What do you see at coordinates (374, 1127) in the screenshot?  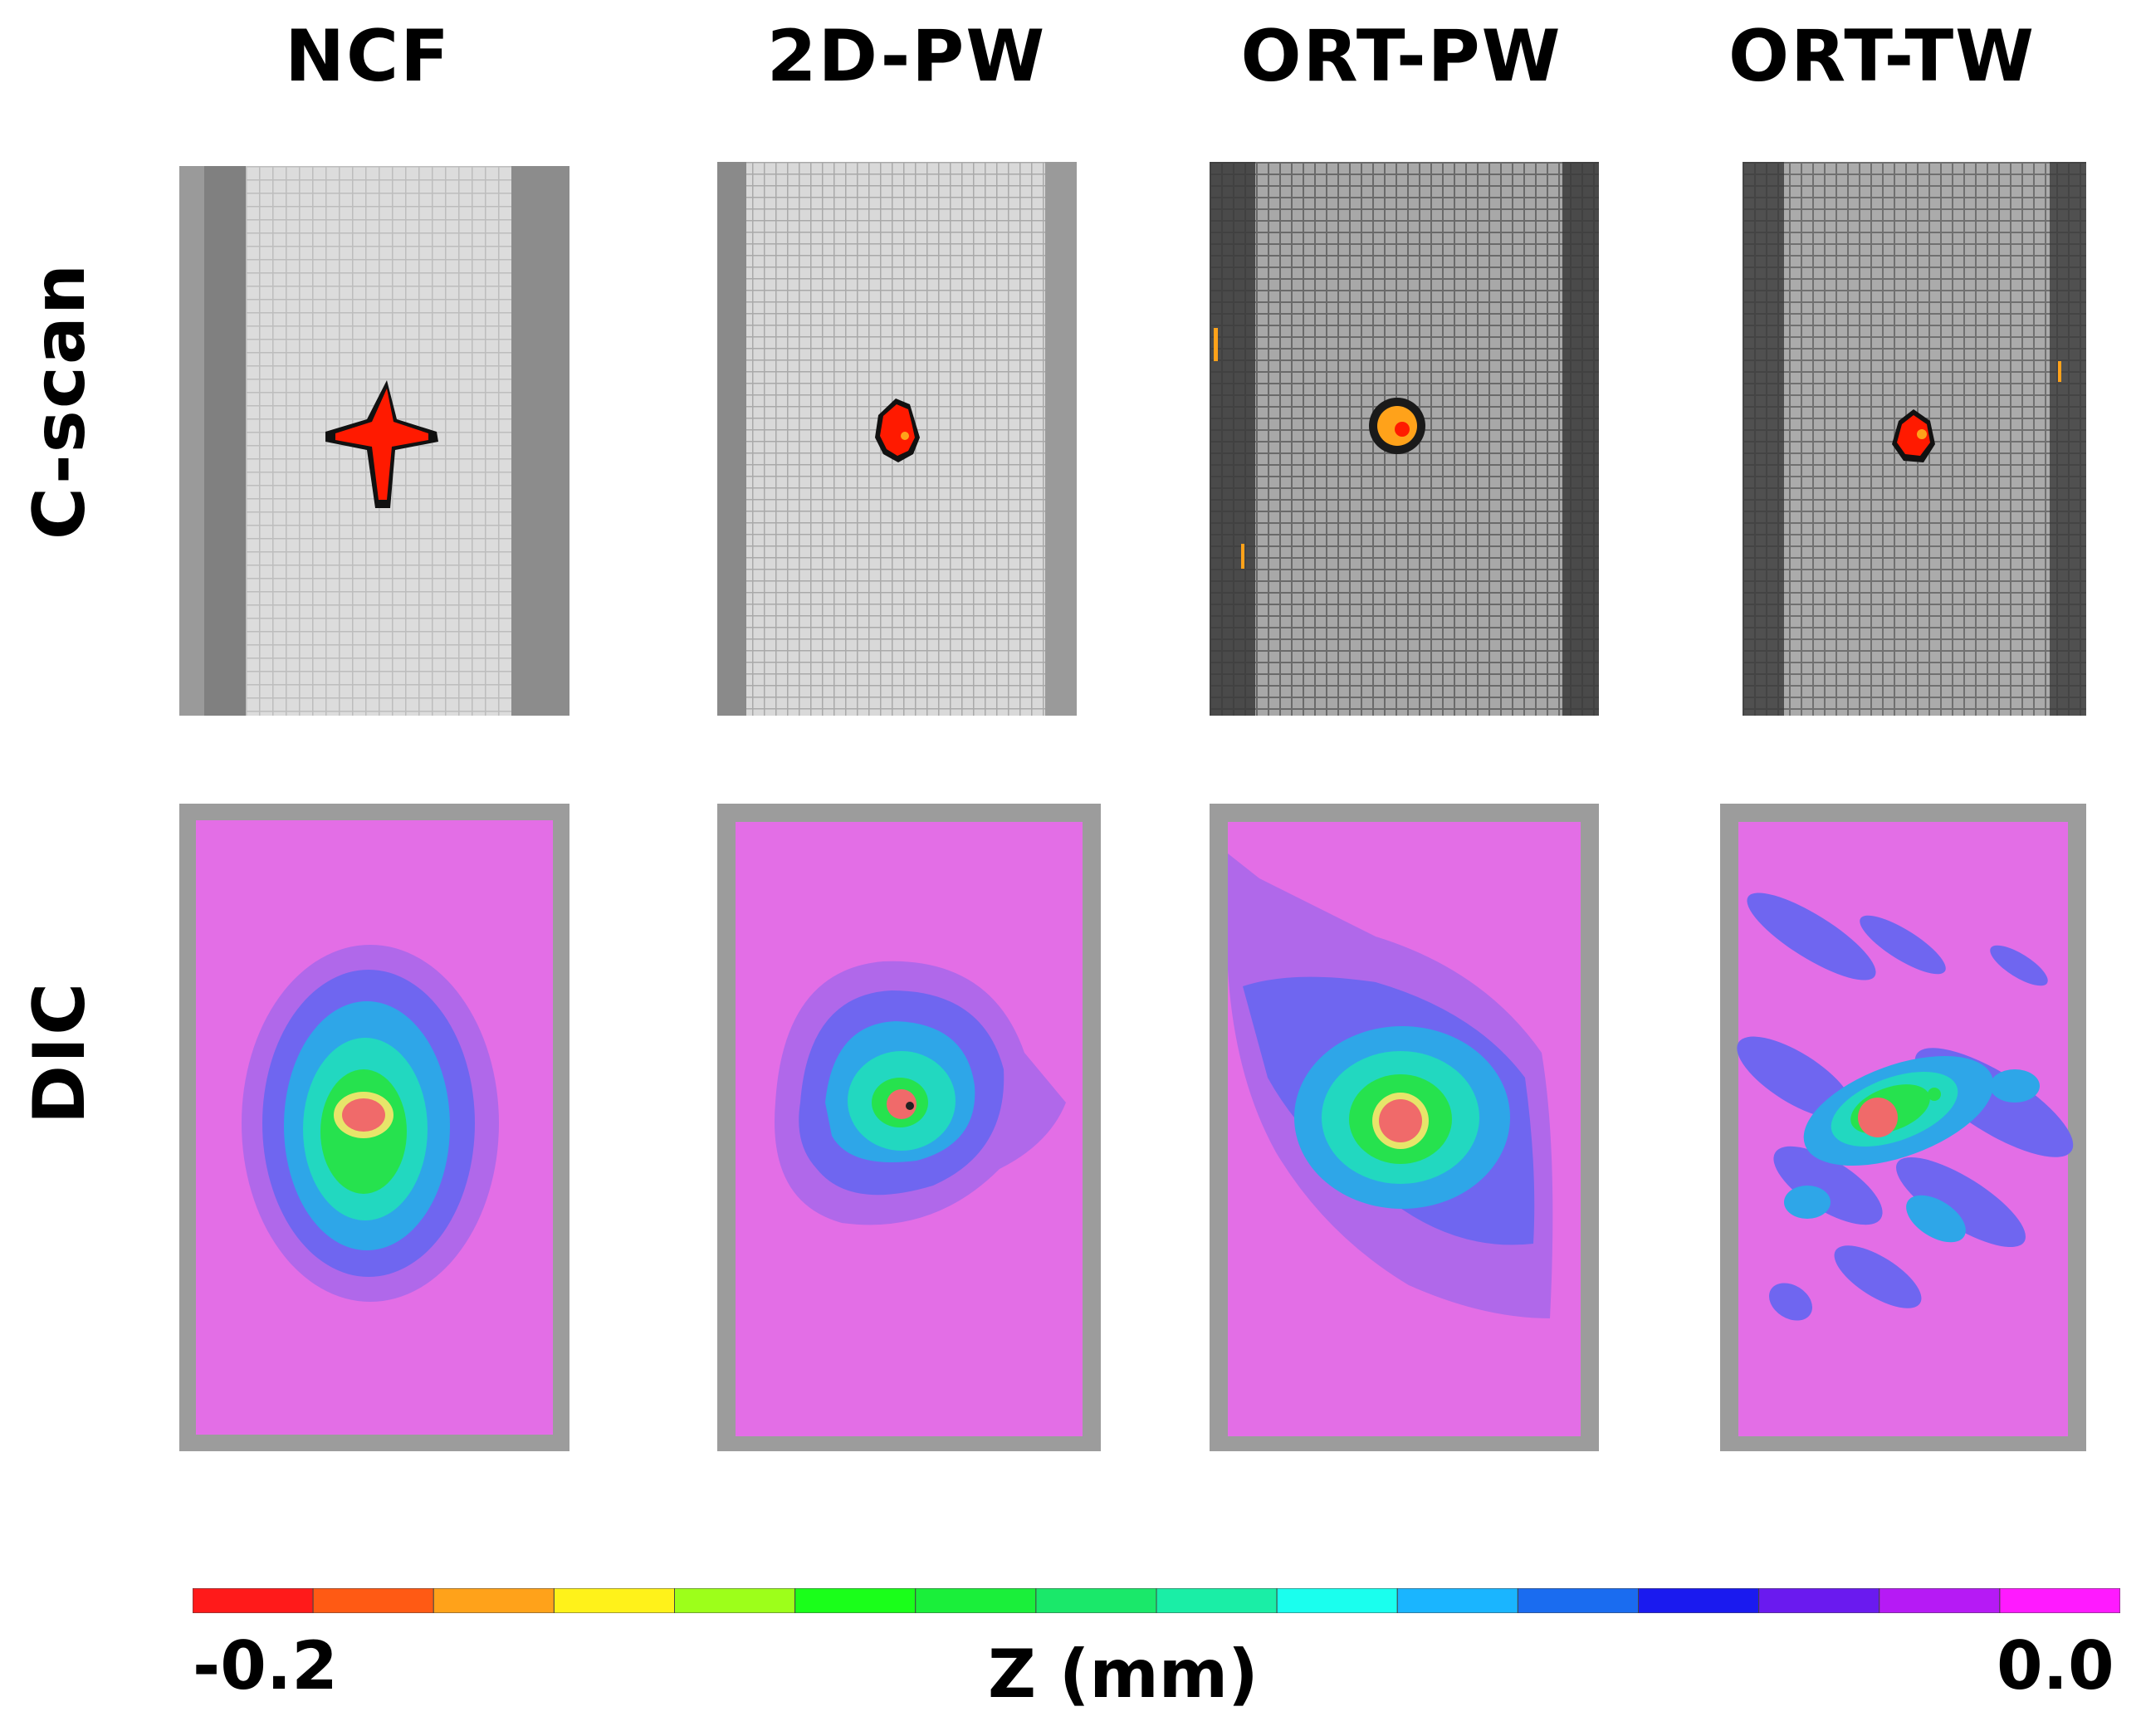 I see `dic-panel-ncf` at bounding box center [374, 1127].